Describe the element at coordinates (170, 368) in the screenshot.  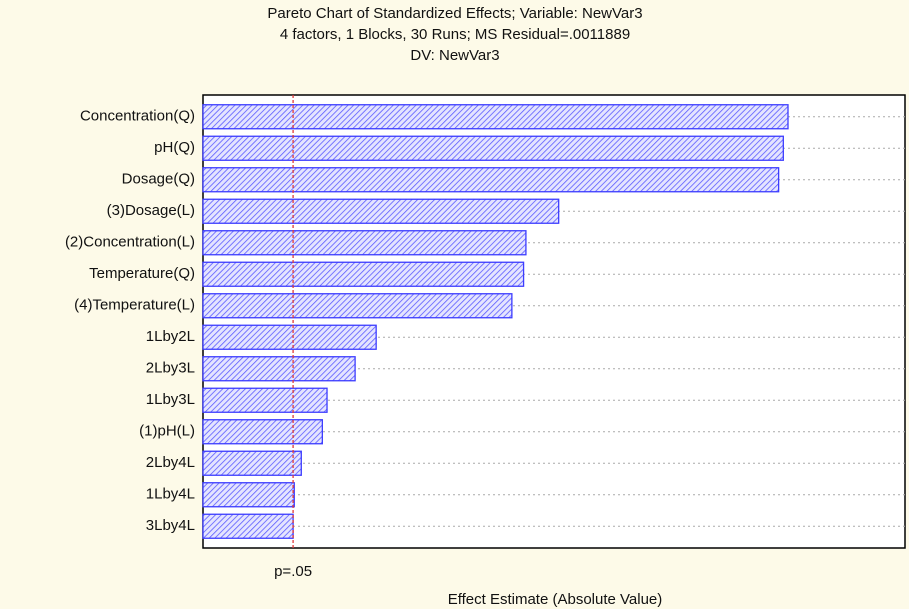
I see `y-tick-label: 2Lby3L` at that location.